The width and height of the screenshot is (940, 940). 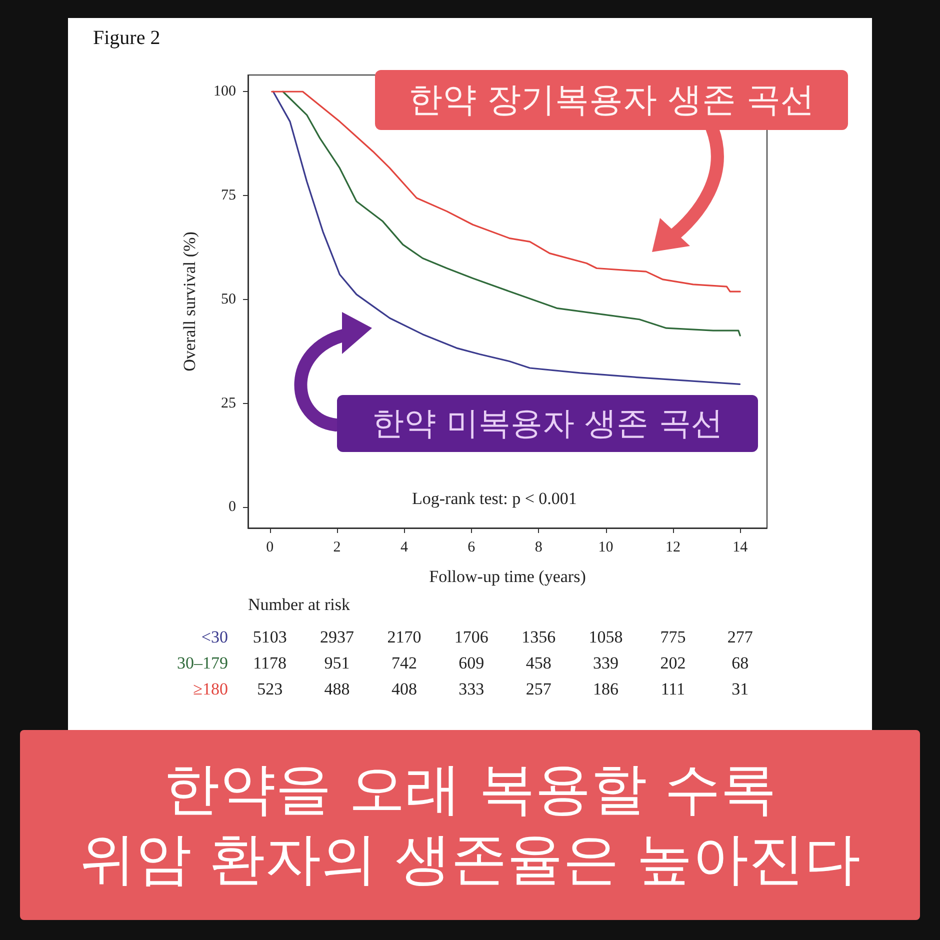 What do you see at coordinates (214, 637) in the screenshot?
I see `text: <30` at bounding box center [214, 637].